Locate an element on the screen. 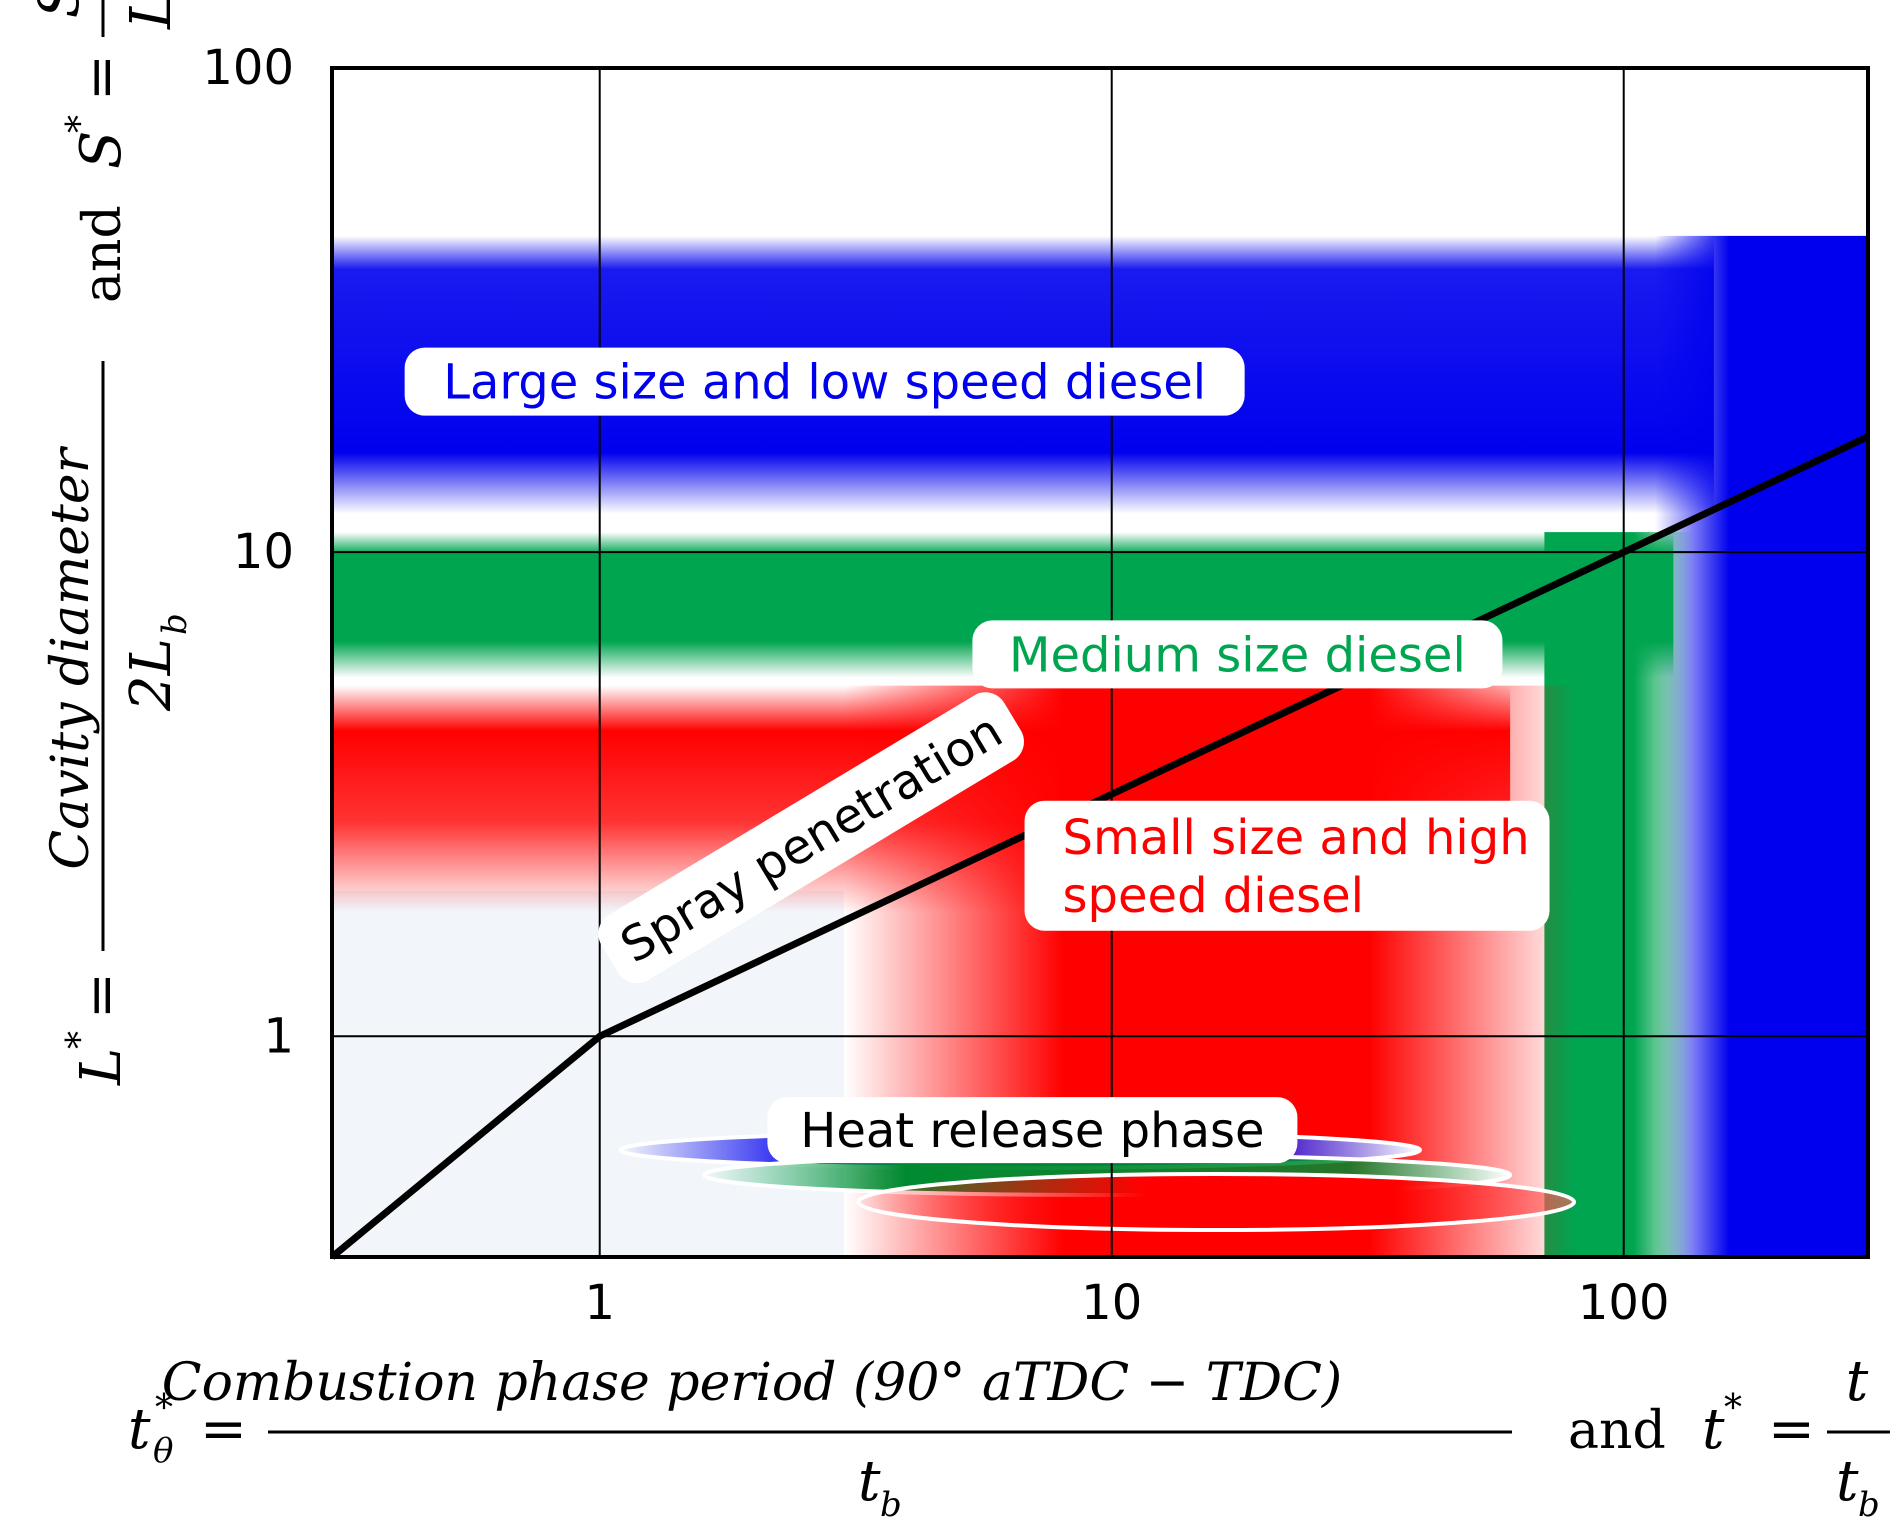 Image resolution: width=1895 pixels, height=1531 pixels. heat-ellipse-red is located at coordinates (1216, 1202).